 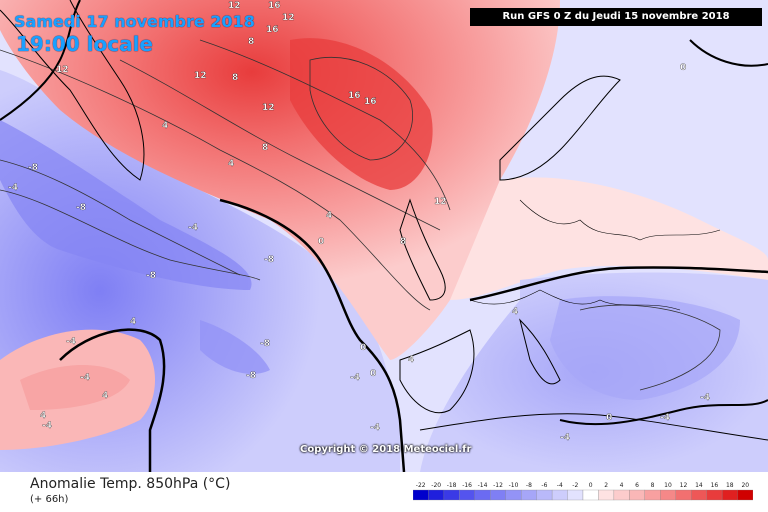 What do you see at coordinates (575, 300) in the screenshot?
I see `borders-europe` at bounding box center [575, 300].